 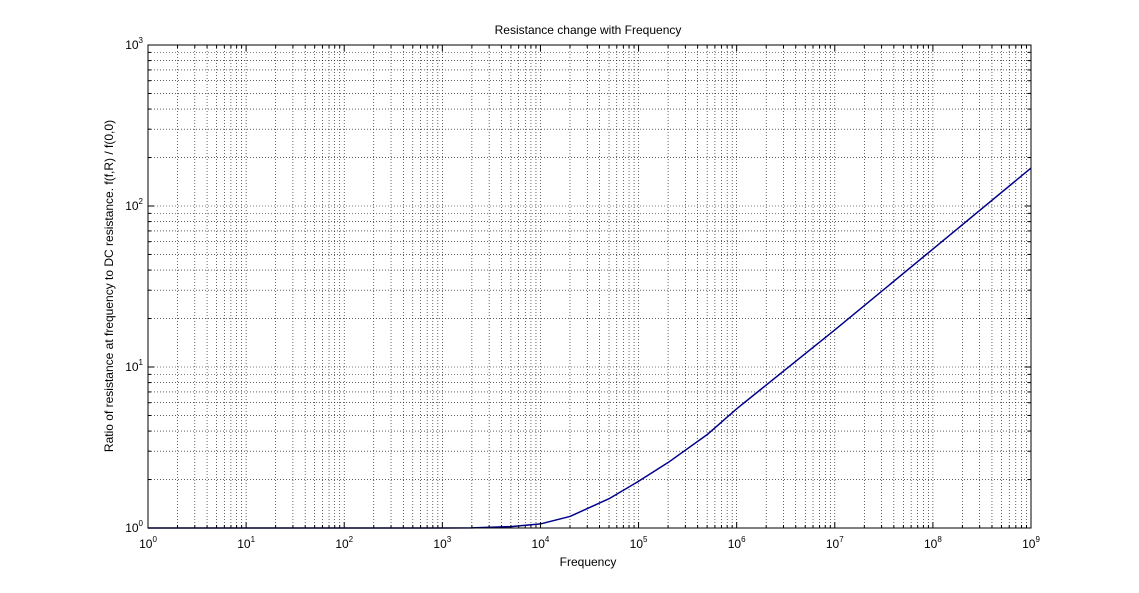 I want to click on x-tick-label: 10³, so click(x=442, y=543).